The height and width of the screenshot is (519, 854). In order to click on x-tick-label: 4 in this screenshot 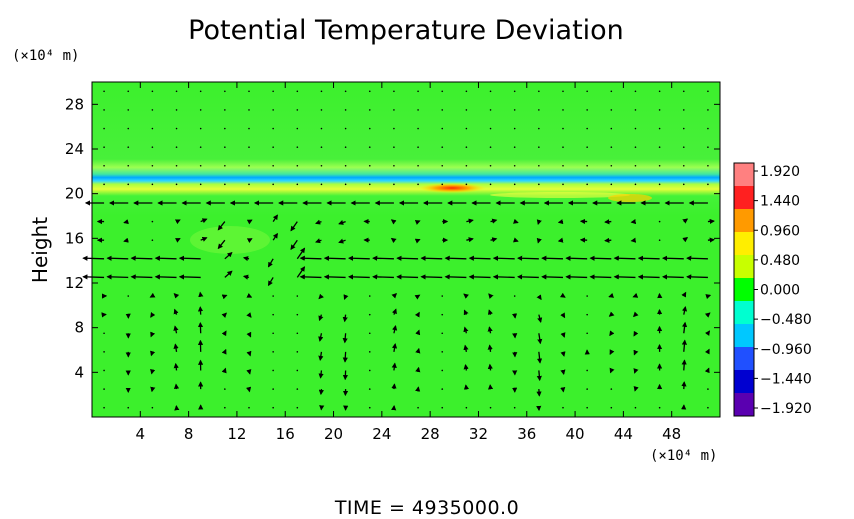, I will do `click(141, 434)`.